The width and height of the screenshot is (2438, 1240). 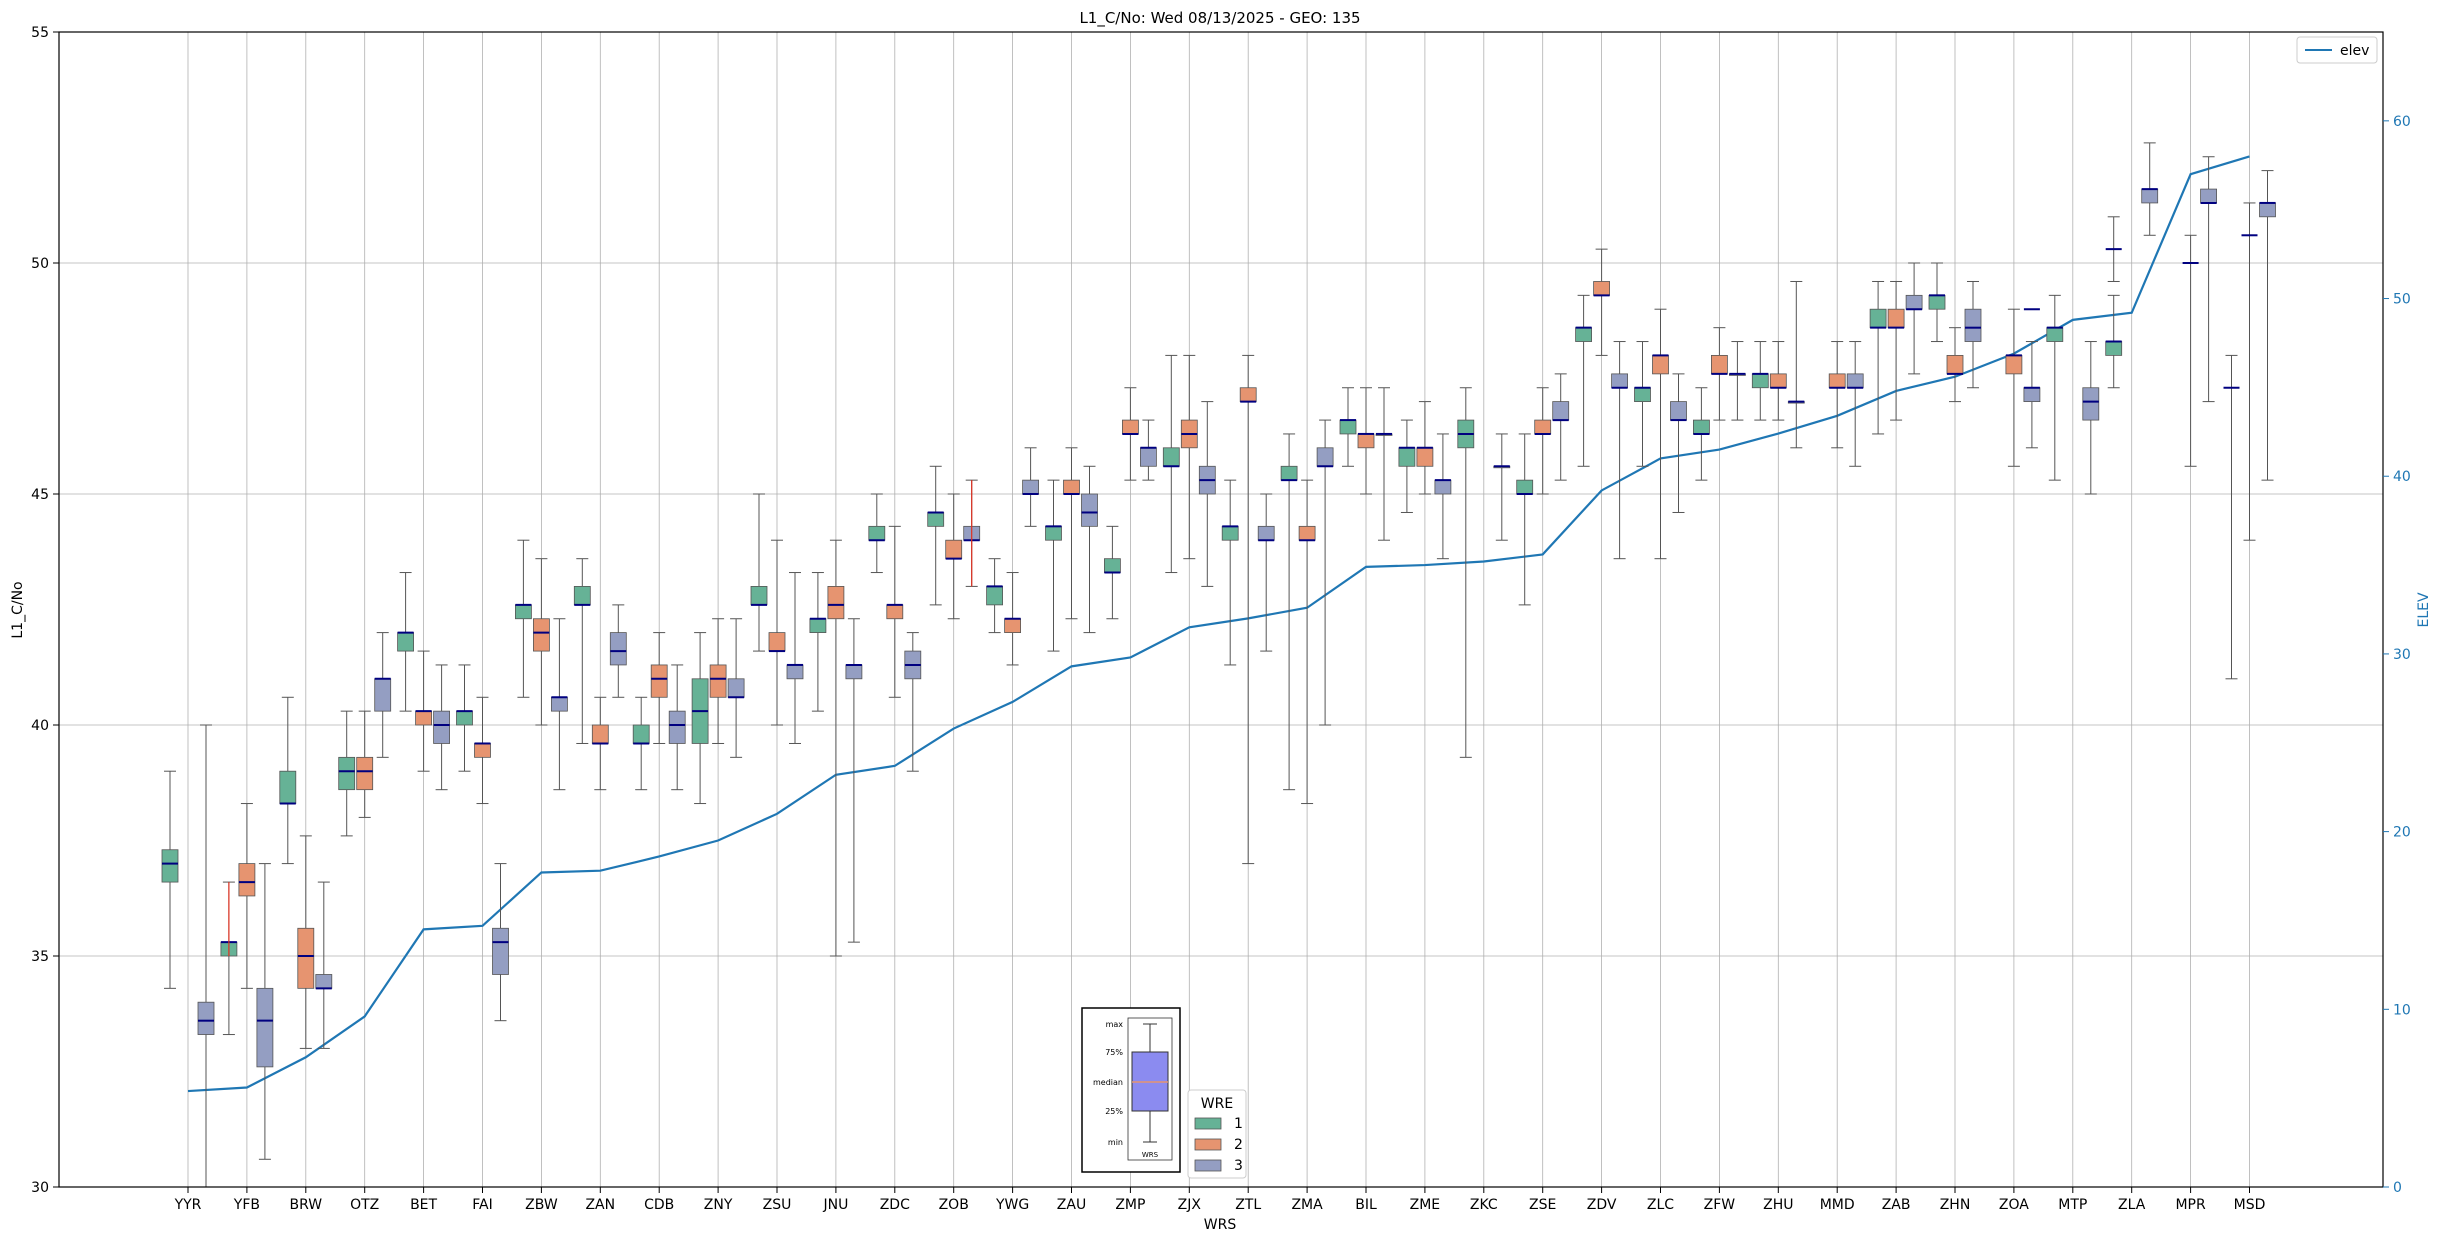 I want to click on y-tick-label: 55, so click(x=40, y=33).